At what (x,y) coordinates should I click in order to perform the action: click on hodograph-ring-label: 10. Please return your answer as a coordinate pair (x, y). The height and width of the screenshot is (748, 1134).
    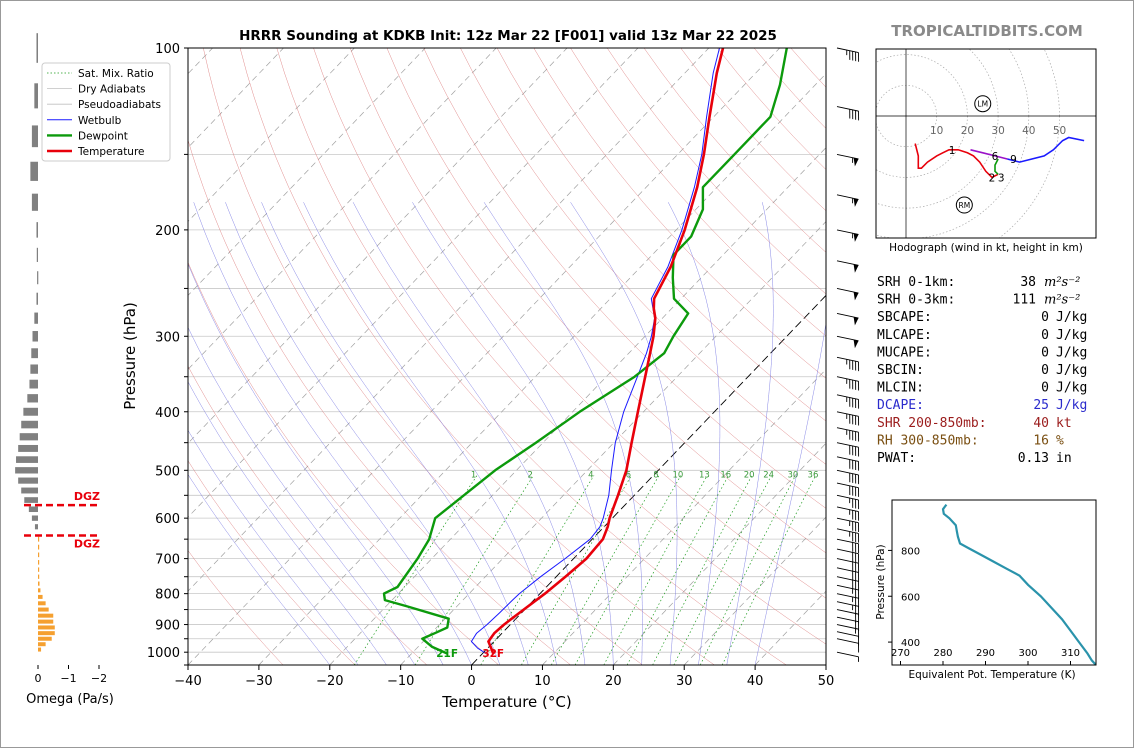
    Looking at the image, I should click on (936, 131).